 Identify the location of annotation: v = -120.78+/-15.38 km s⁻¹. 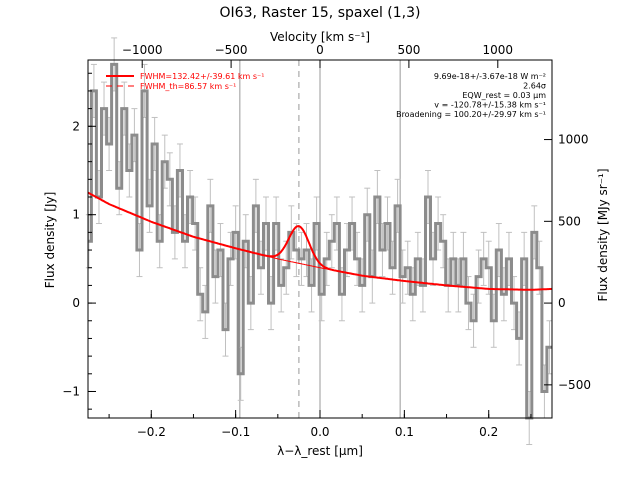
(490, 105).